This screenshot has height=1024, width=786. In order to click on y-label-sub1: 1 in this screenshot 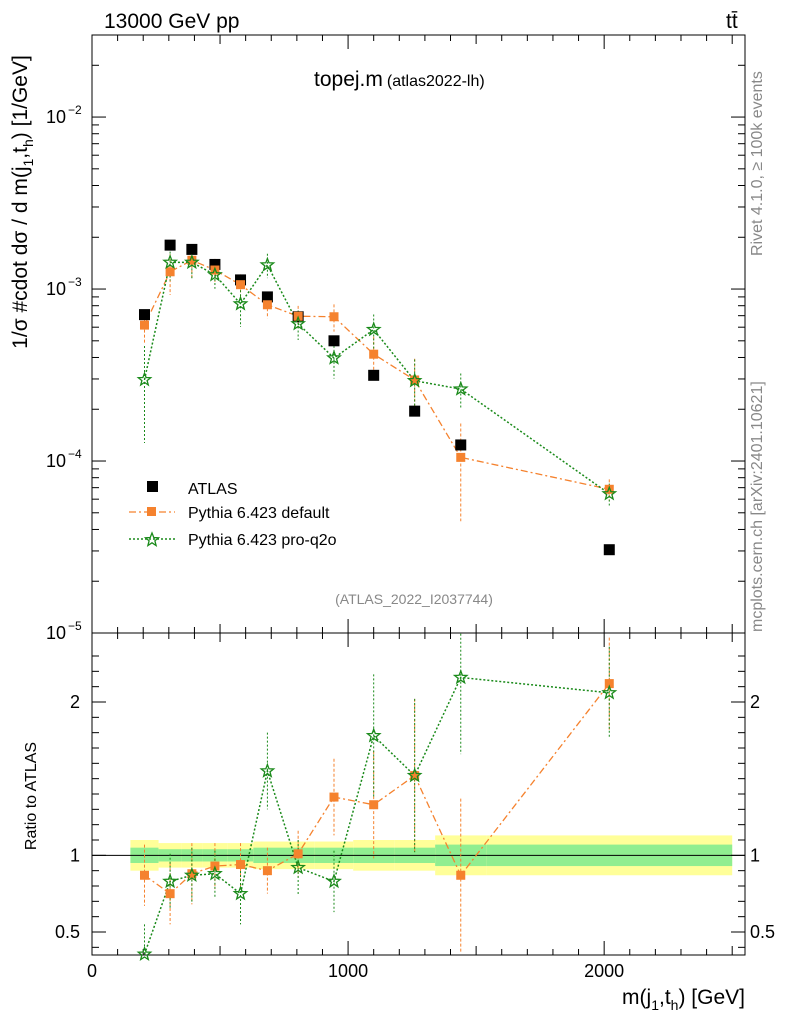, I will do `click(28, 162)`.